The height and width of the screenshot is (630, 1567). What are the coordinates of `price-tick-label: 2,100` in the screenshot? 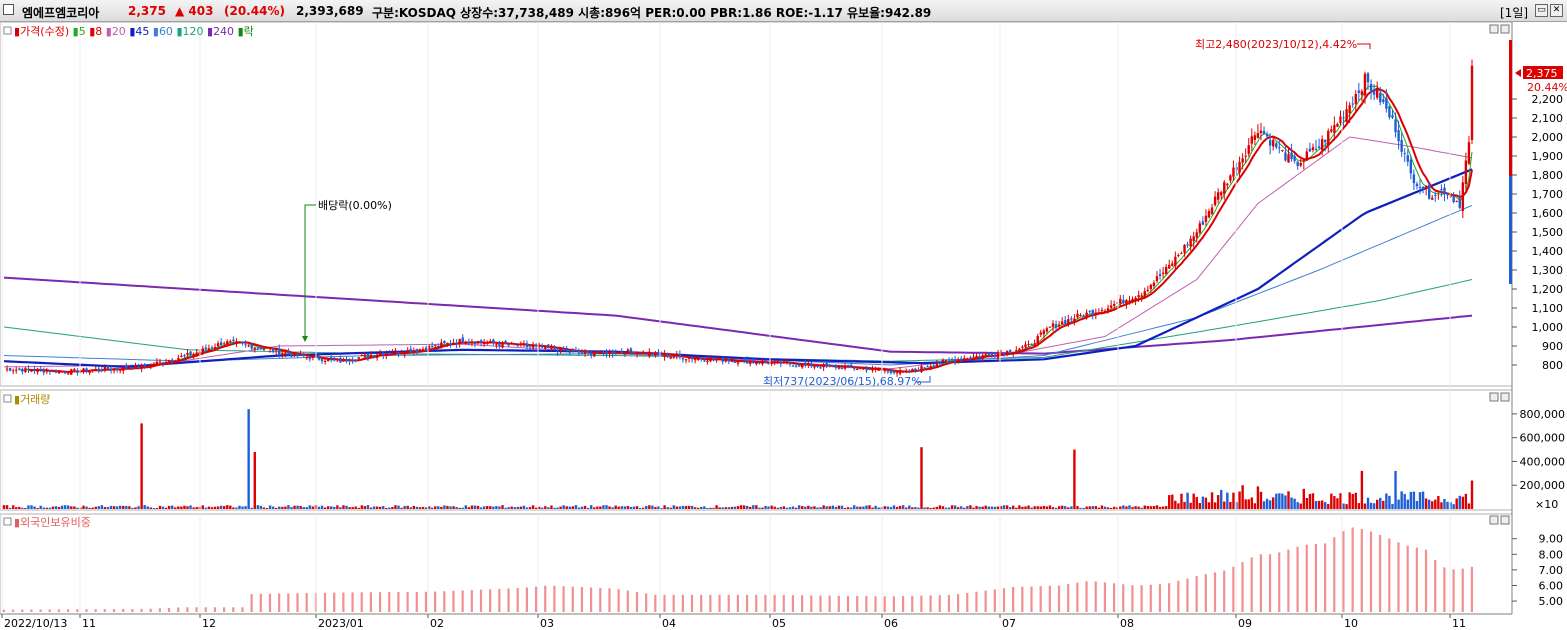 It's located at (1548, 118).